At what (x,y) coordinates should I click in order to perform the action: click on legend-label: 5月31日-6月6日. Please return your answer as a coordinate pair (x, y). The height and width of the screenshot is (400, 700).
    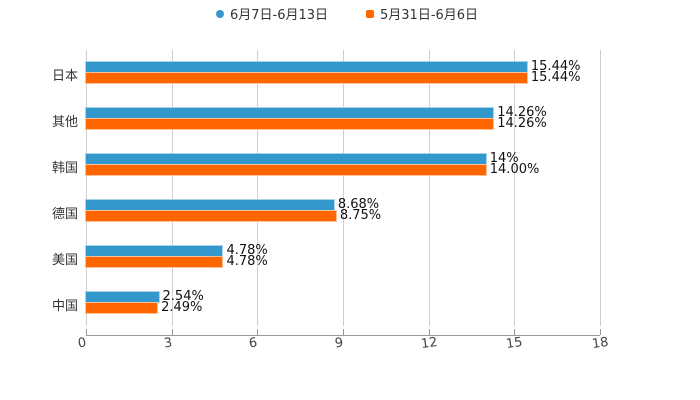
    Looking at the image, I should click on (429, 15).